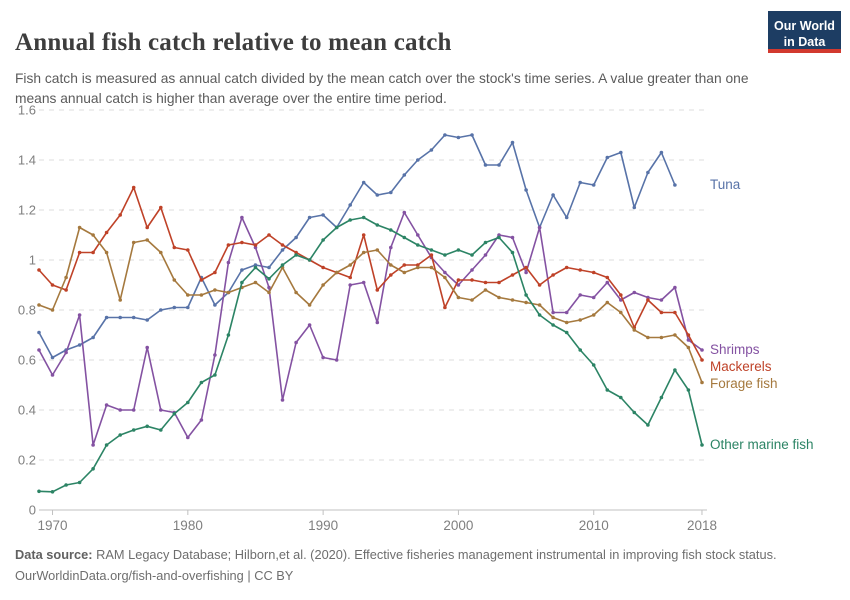 The image size is (850, 600). I want to click on series-end-label-shrimps: Shrimps, so click(735, 349).